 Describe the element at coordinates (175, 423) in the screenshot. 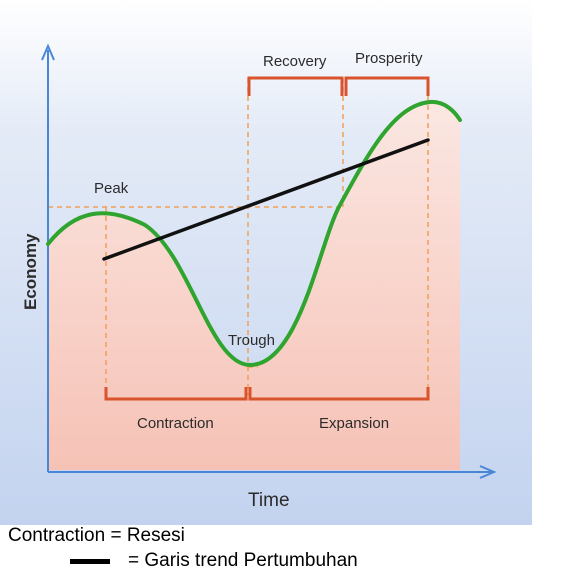

I see `contraction-label: Contraction` at that location.